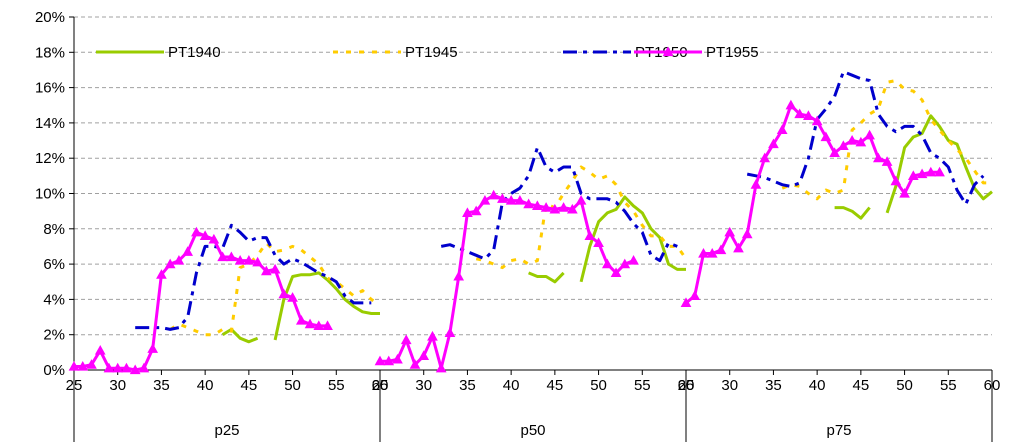 This screenshot has height=442, width=1029. I want to click on y-tick-label: 12%, so click(50, 158).